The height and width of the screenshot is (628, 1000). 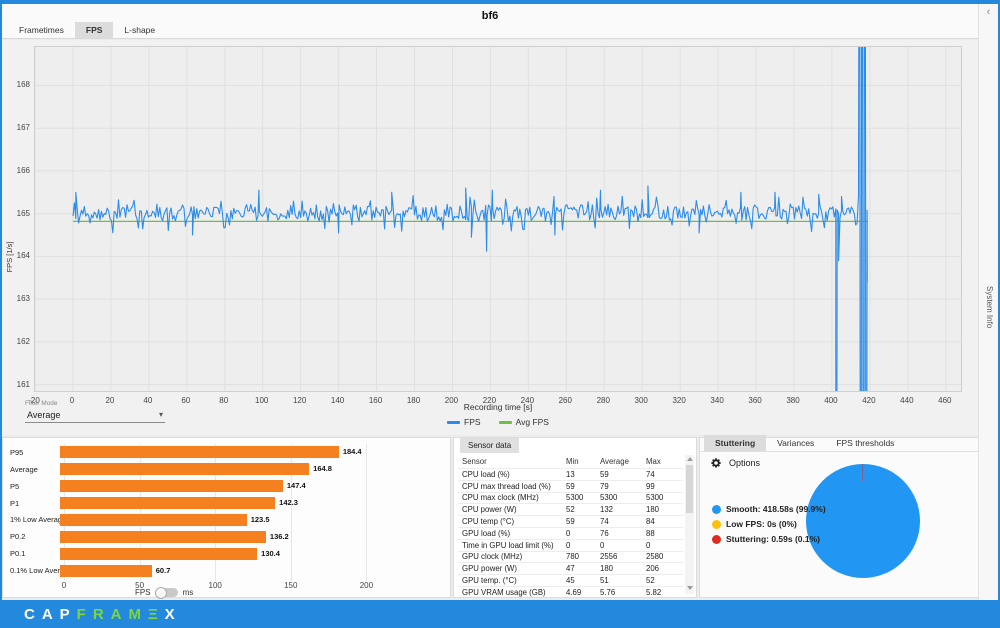 I want to click on tab-stuttering: Stuttering, so click(x=735, y=443).